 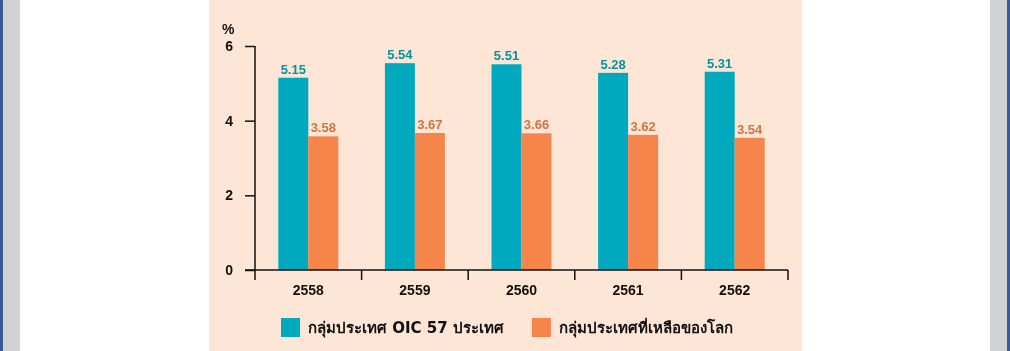 I want to click on y-tick-label: 6, so click(x=229, y=45).